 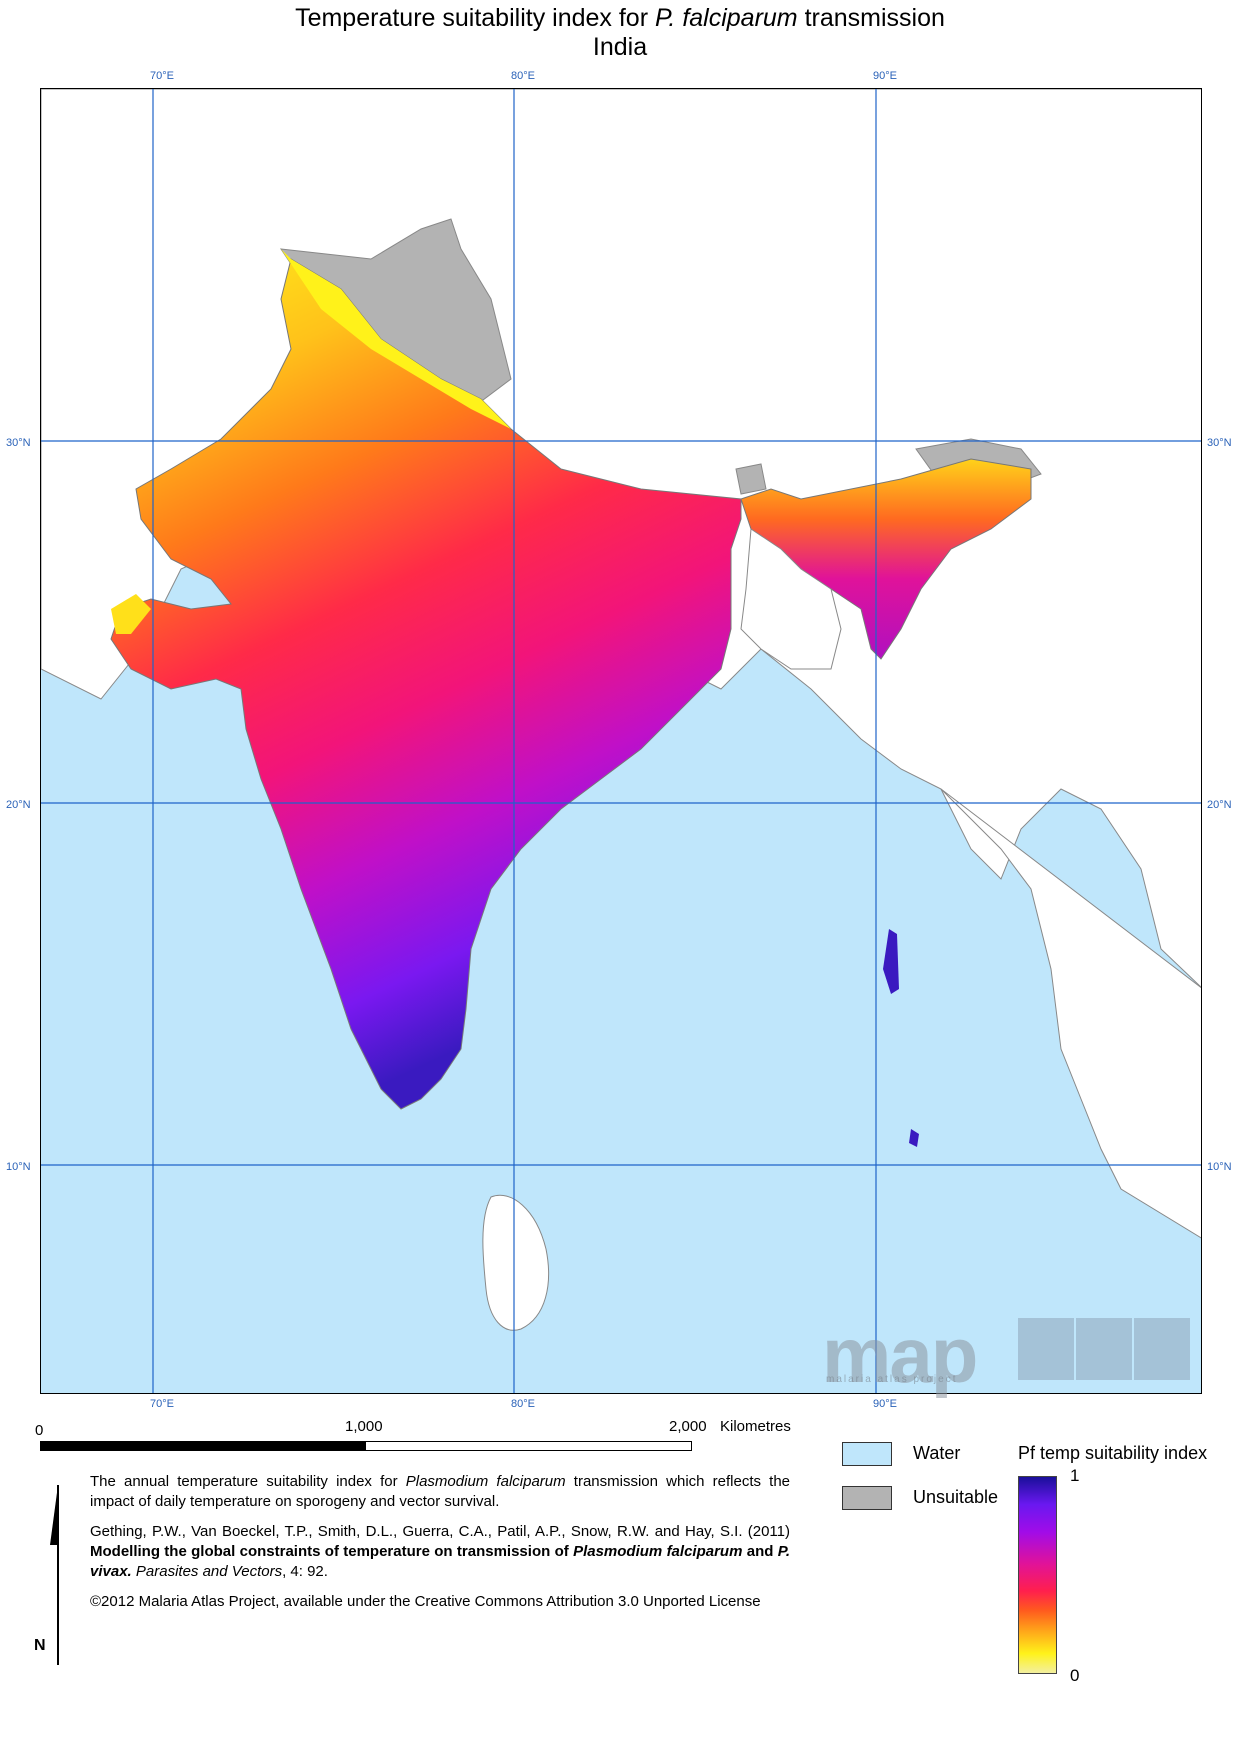 I want to click on sri-lanka, so click(x=515, y=1262).